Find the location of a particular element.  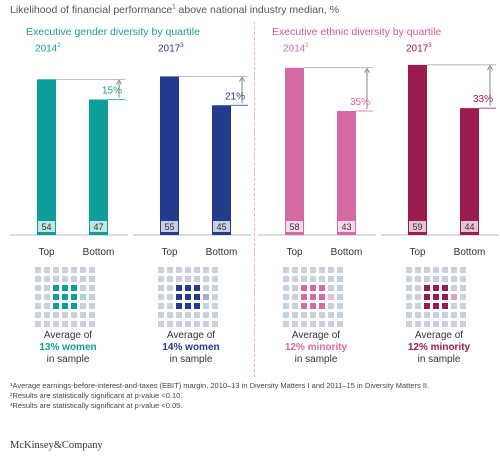

bar-bottom-value: 43 is located at coordinates (346, 227).